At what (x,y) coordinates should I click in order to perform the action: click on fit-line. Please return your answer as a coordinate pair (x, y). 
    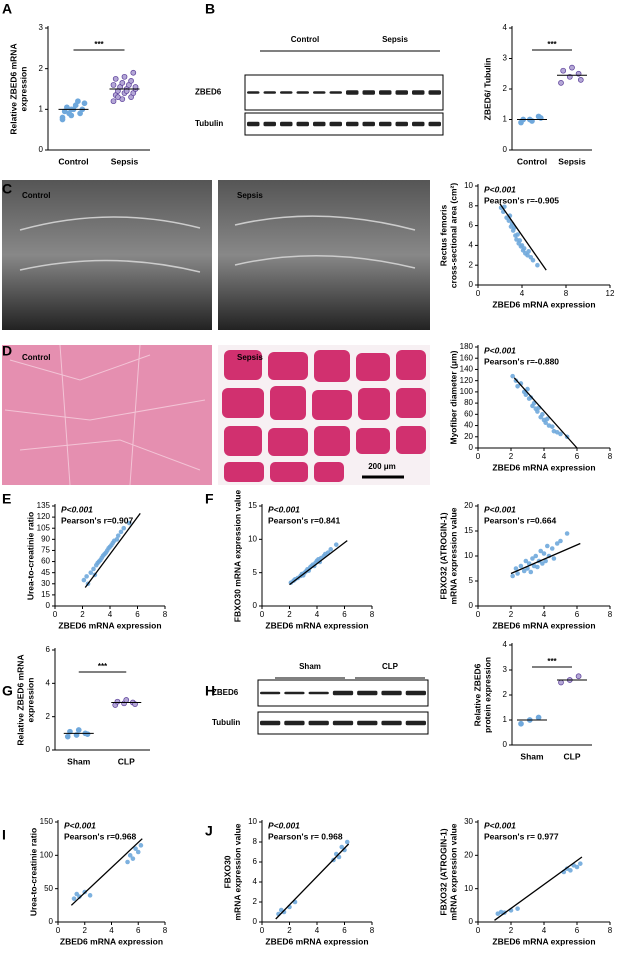
    Looking at the image, I should click on (312, 881).